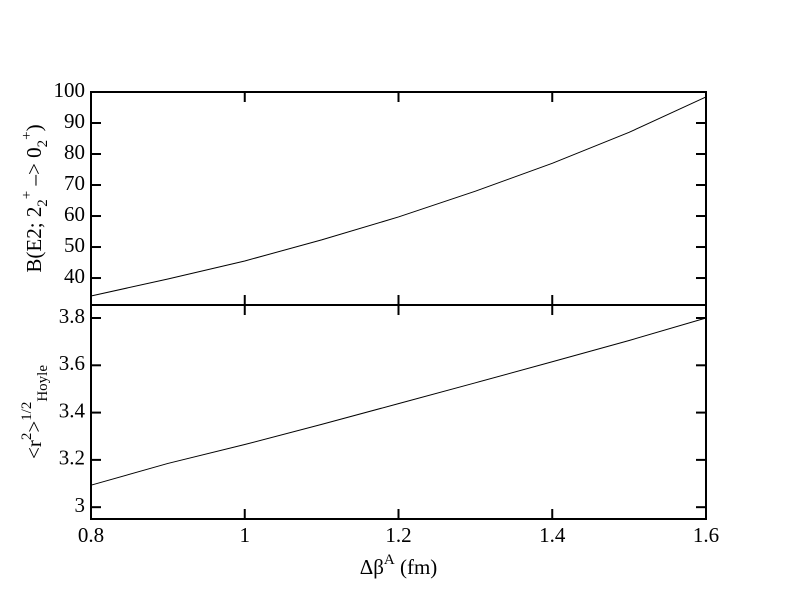  I want to click on y-tick-label: 80, so click(74, 152).